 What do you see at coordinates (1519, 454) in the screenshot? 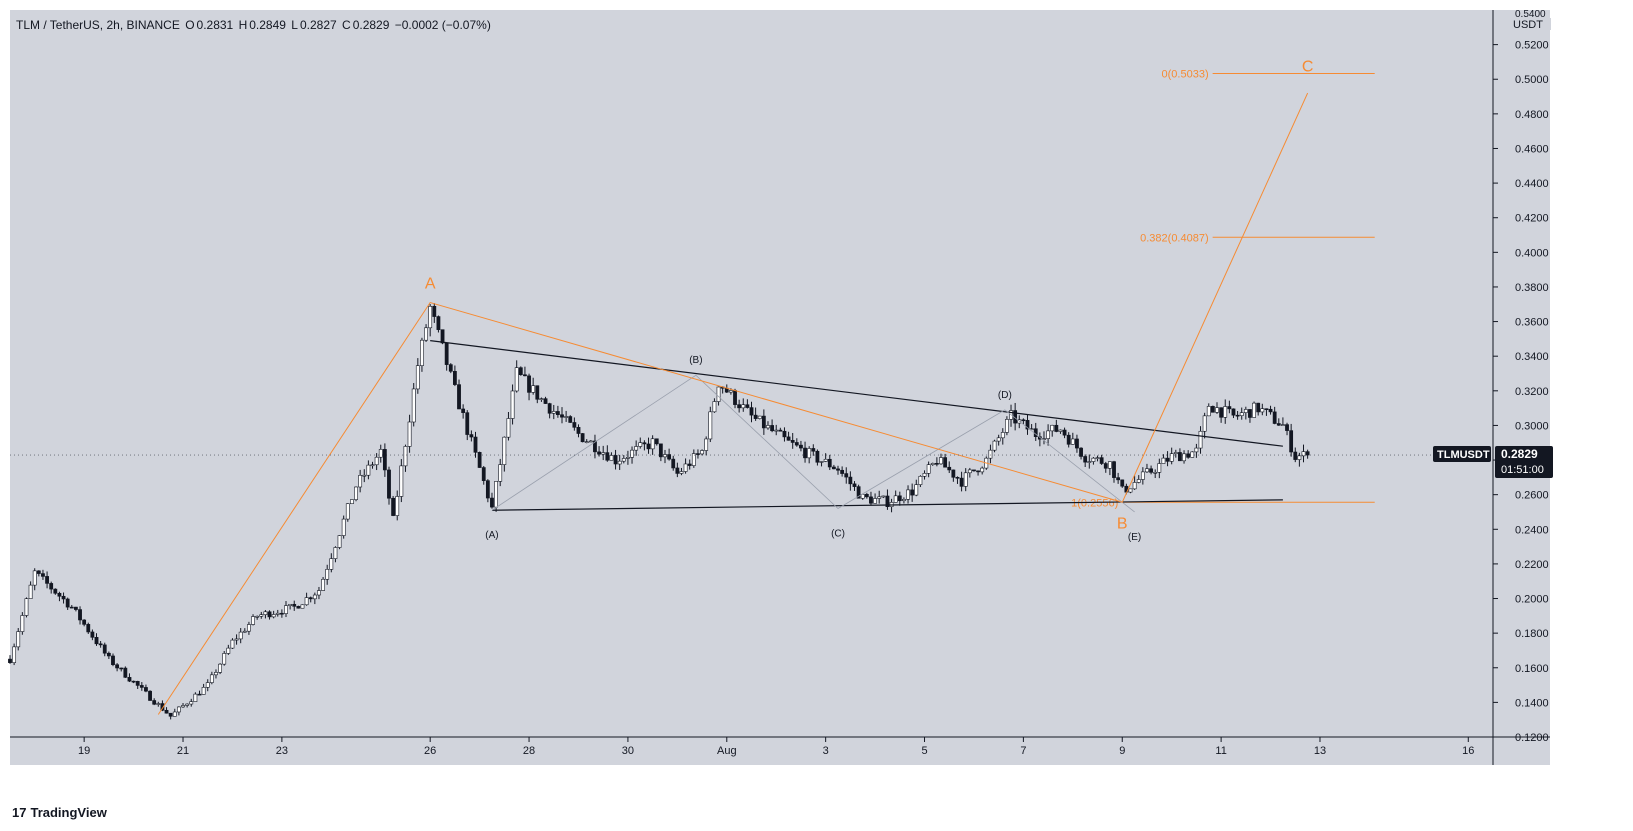
I see `last-price-value: 0.2829` at bounding box center [1519, 454].